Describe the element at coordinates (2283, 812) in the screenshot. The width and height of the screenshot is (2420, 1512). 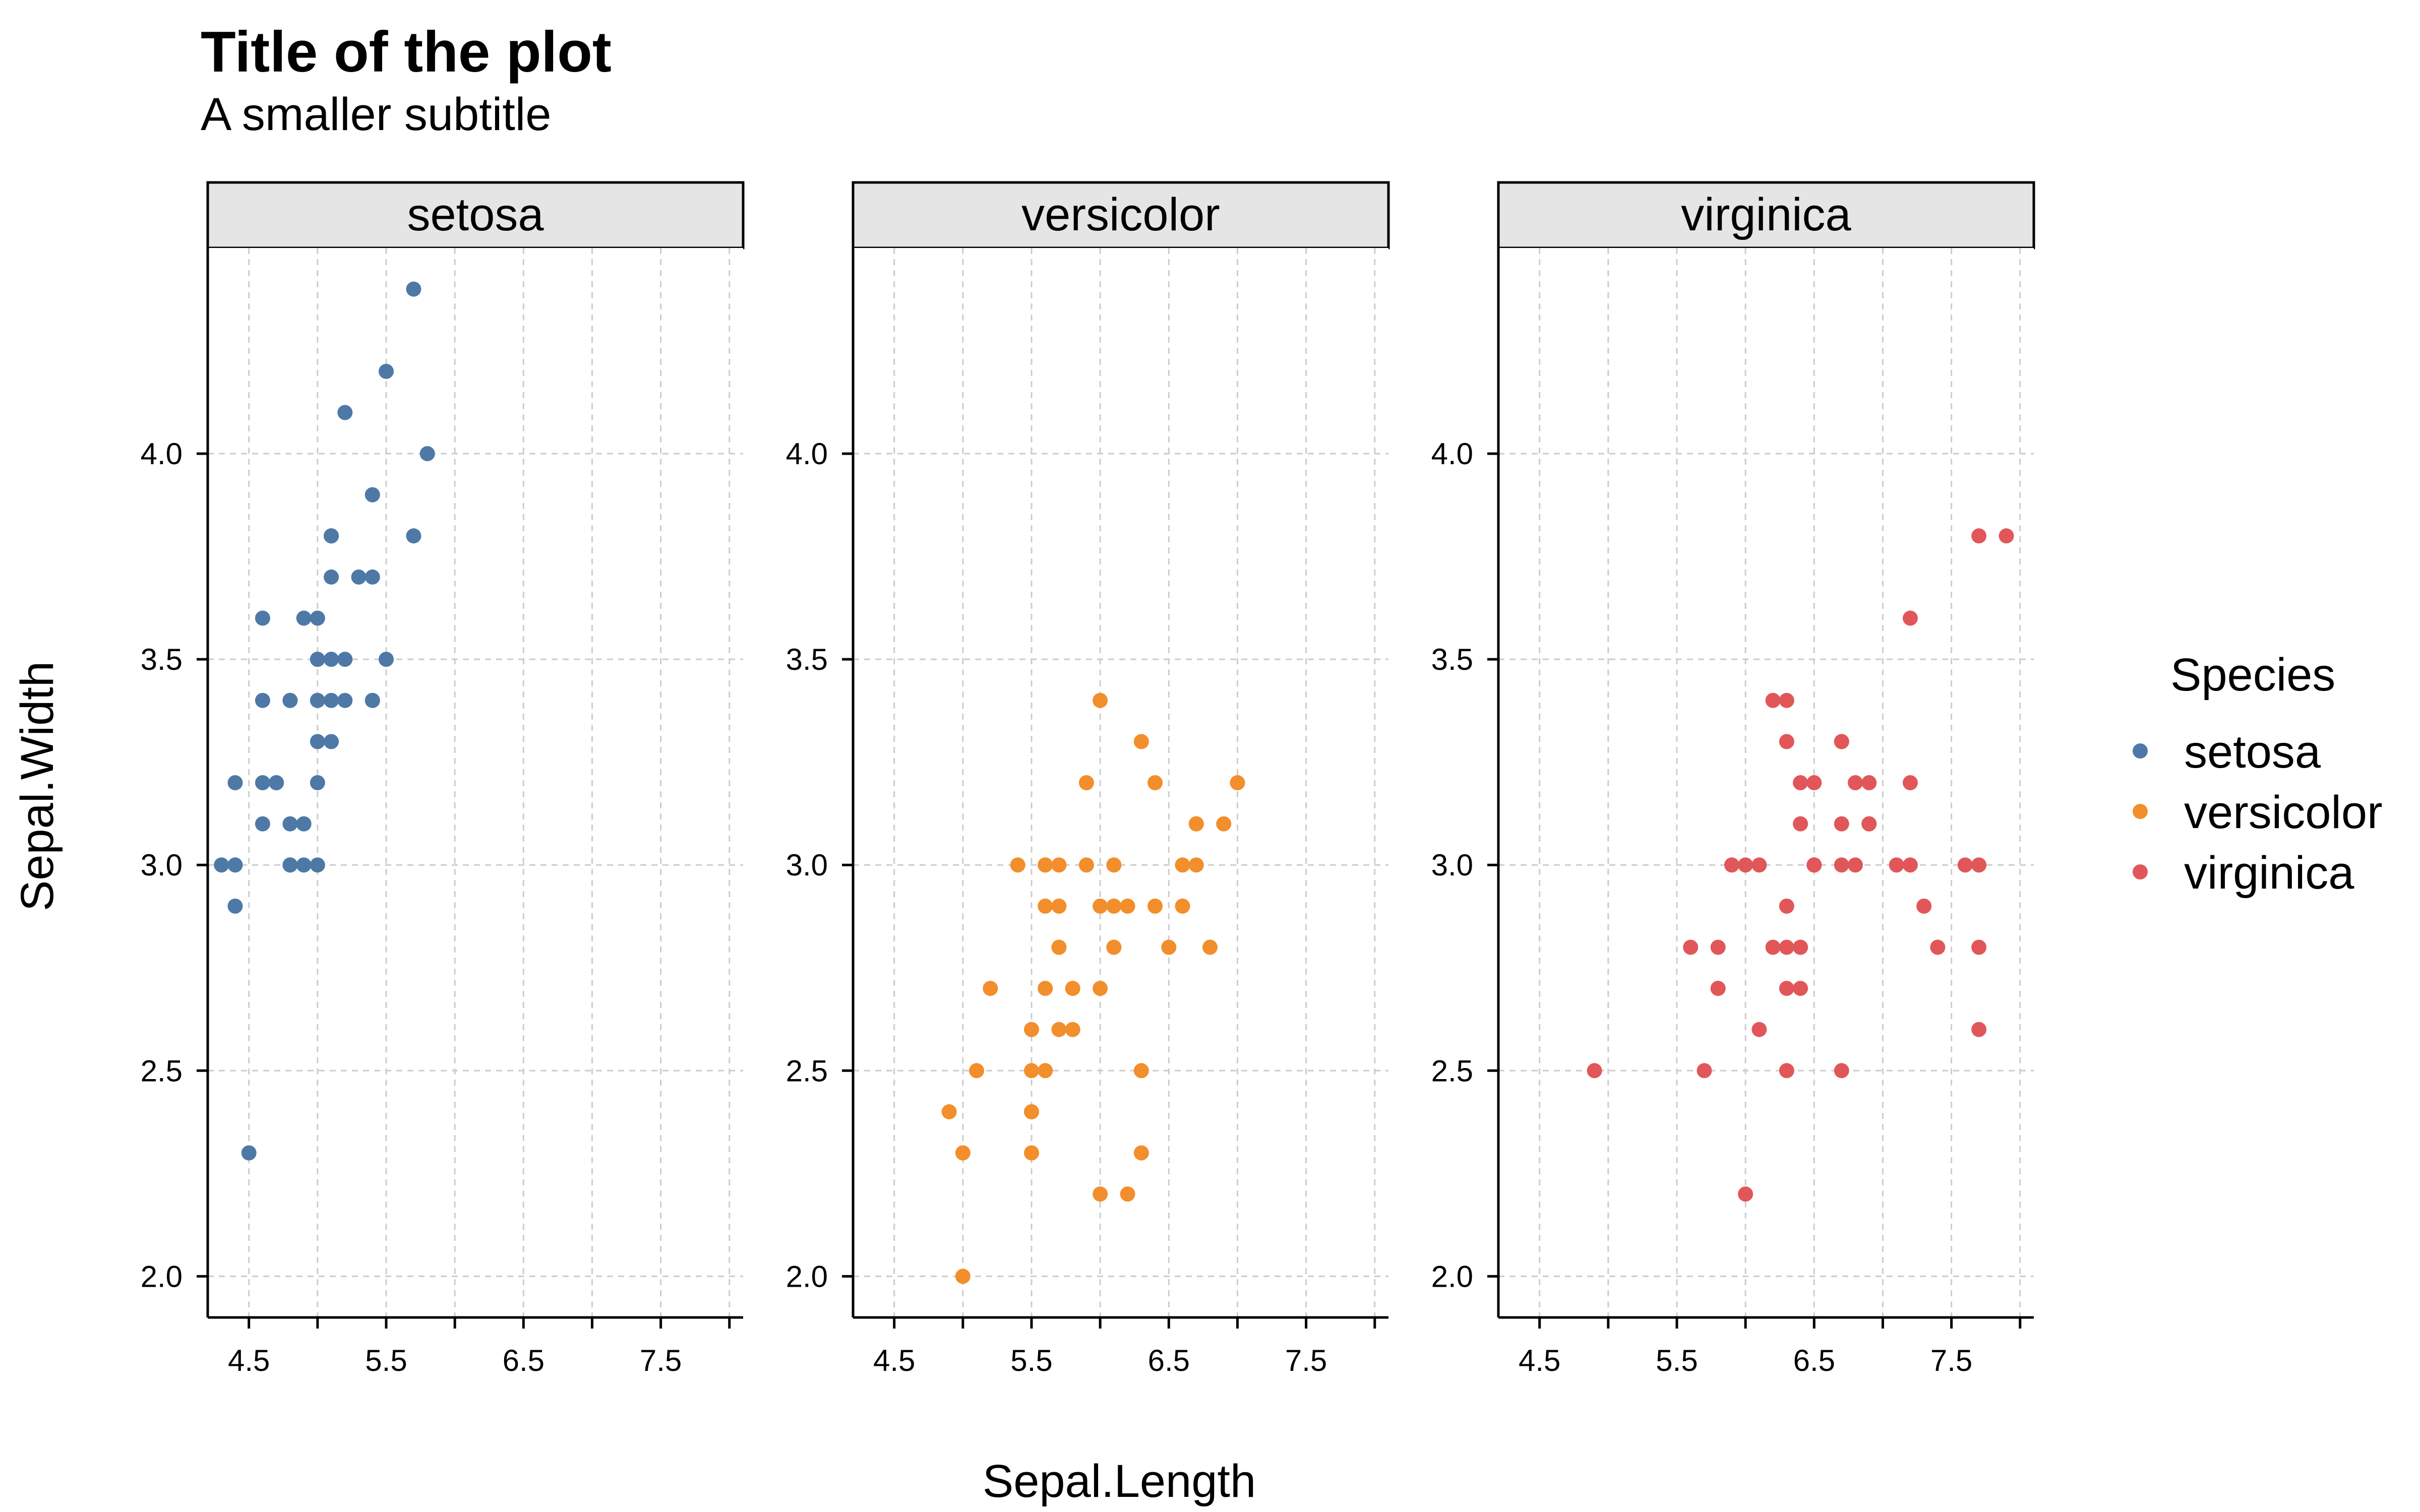
I see `legend-label-versicolor: versicolor` at that location.